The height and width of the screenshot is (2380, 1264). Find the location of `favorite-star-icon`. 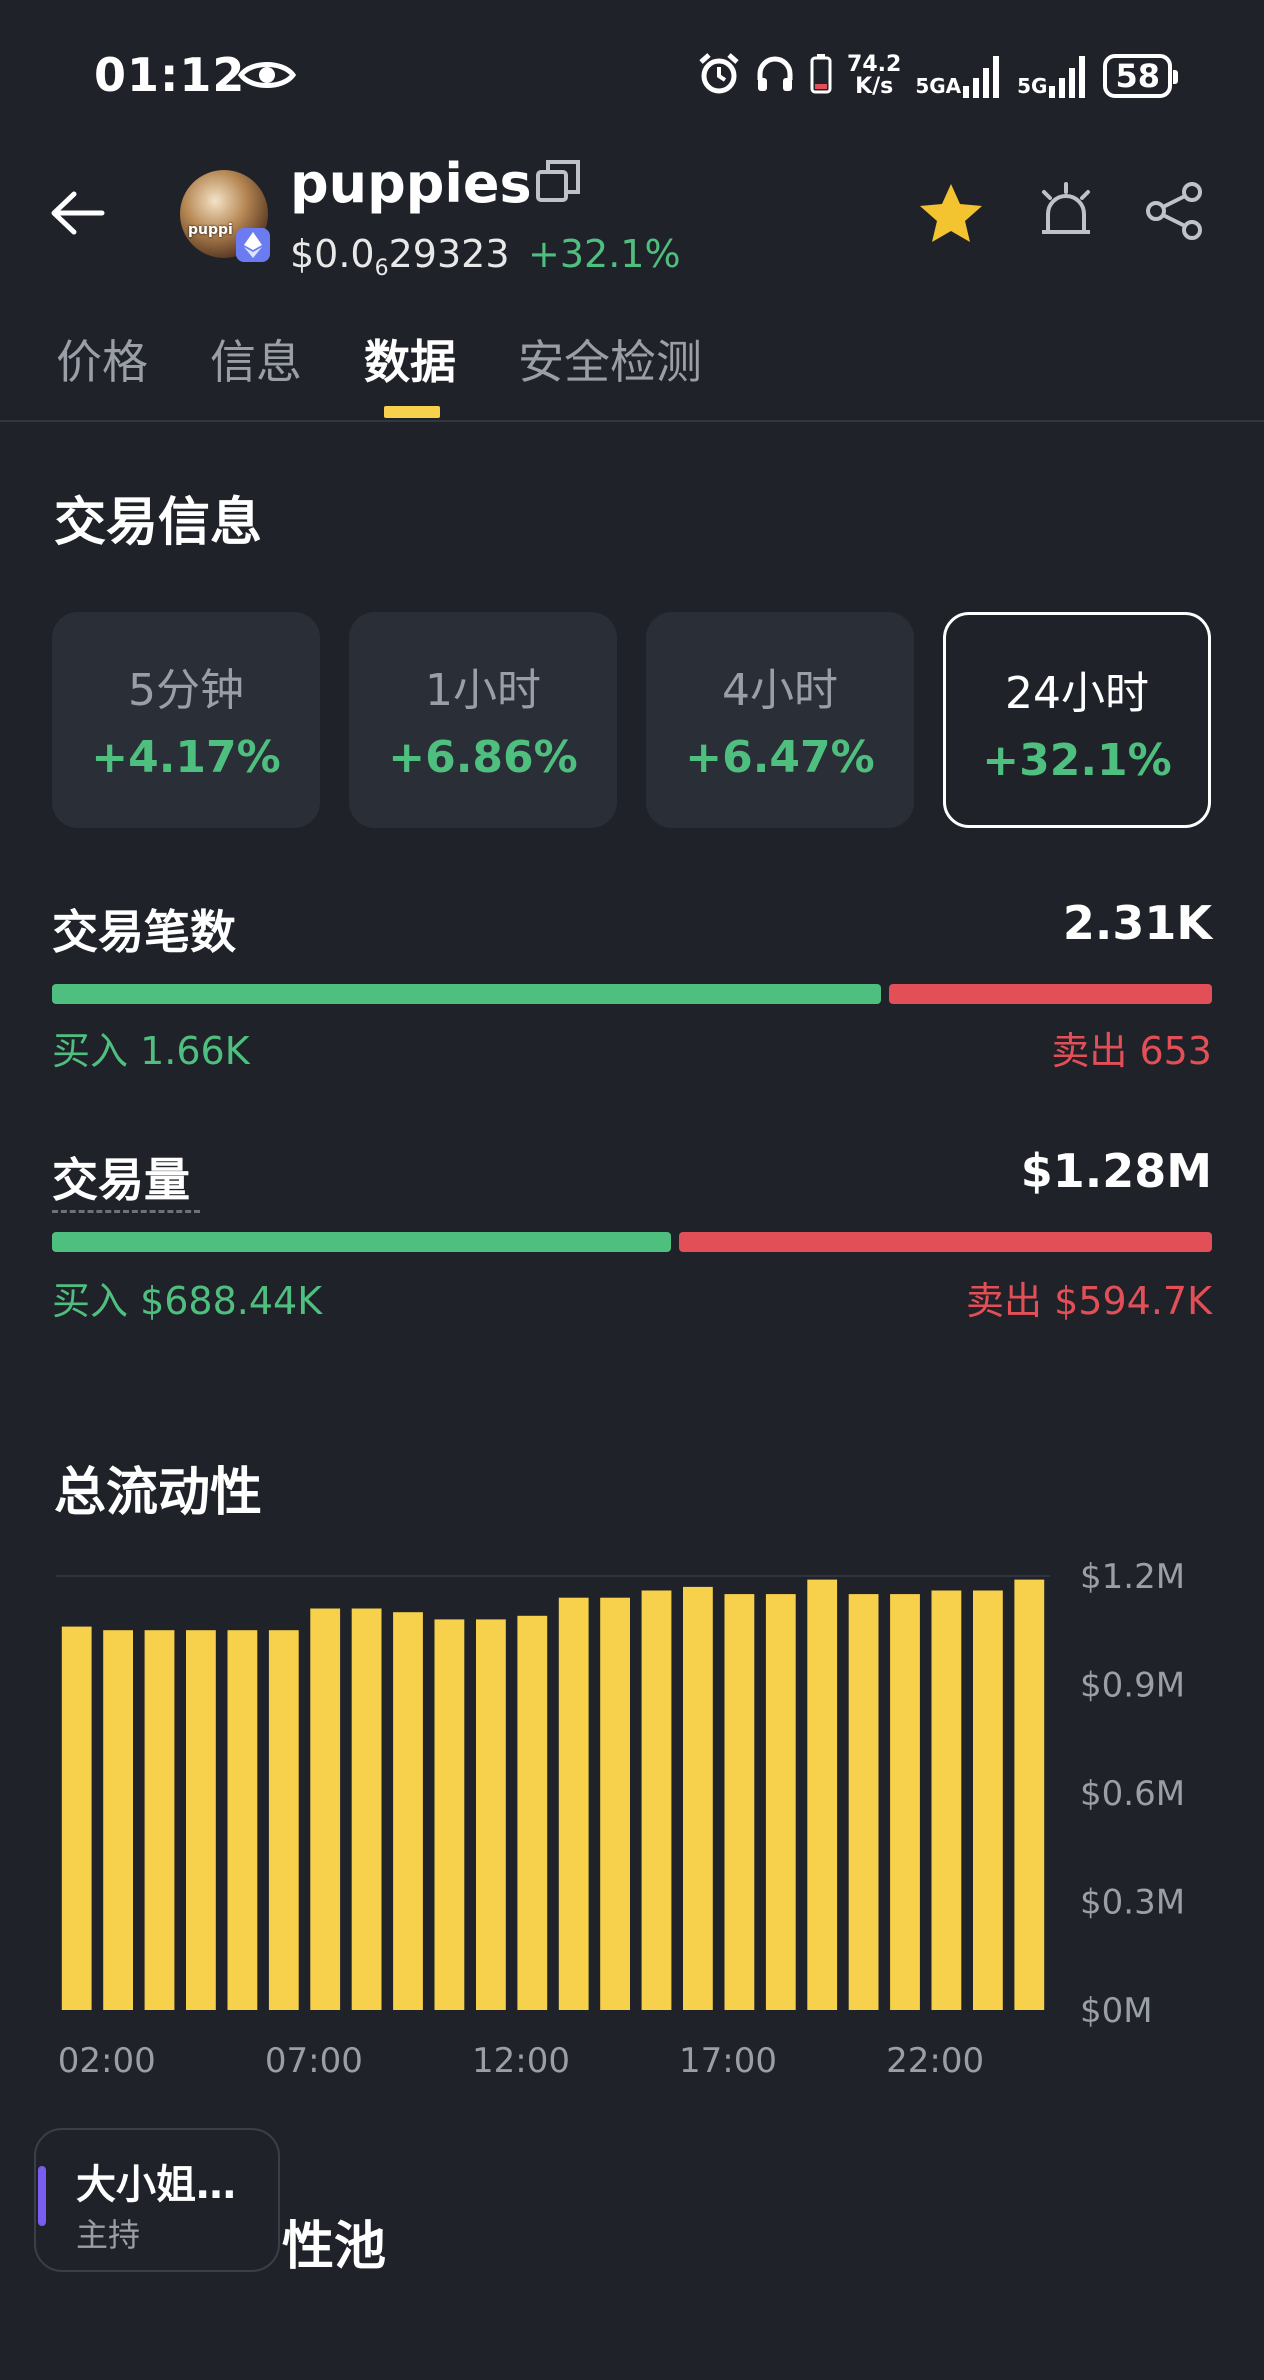

favorite-star-icon is located at coordinates (951, 215).